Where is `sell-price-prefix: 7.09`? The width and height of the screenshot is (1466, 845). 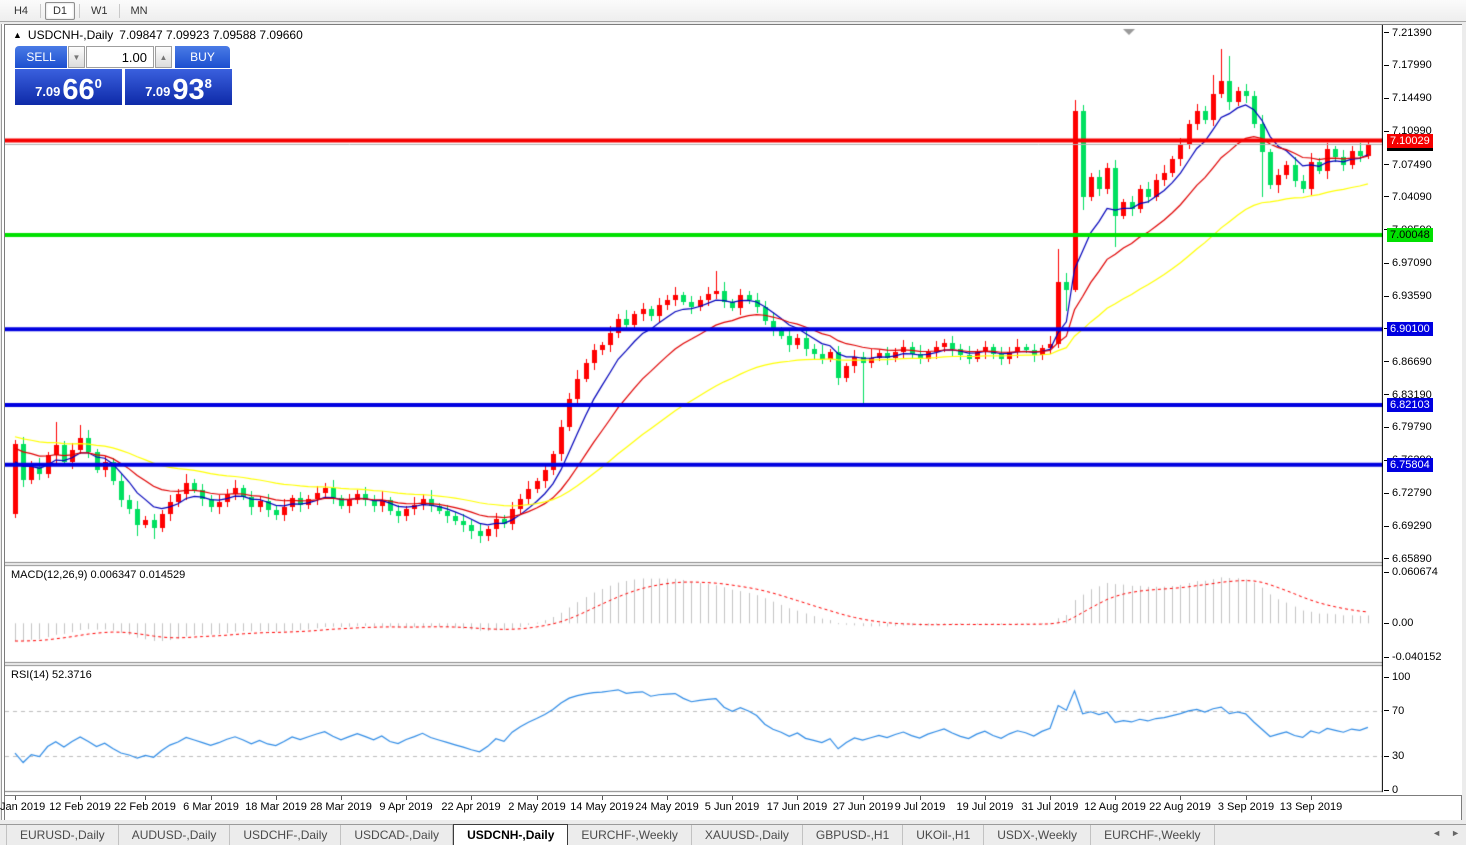 sell-price-prefix: 7.09 is located at coordinates (48, 91).